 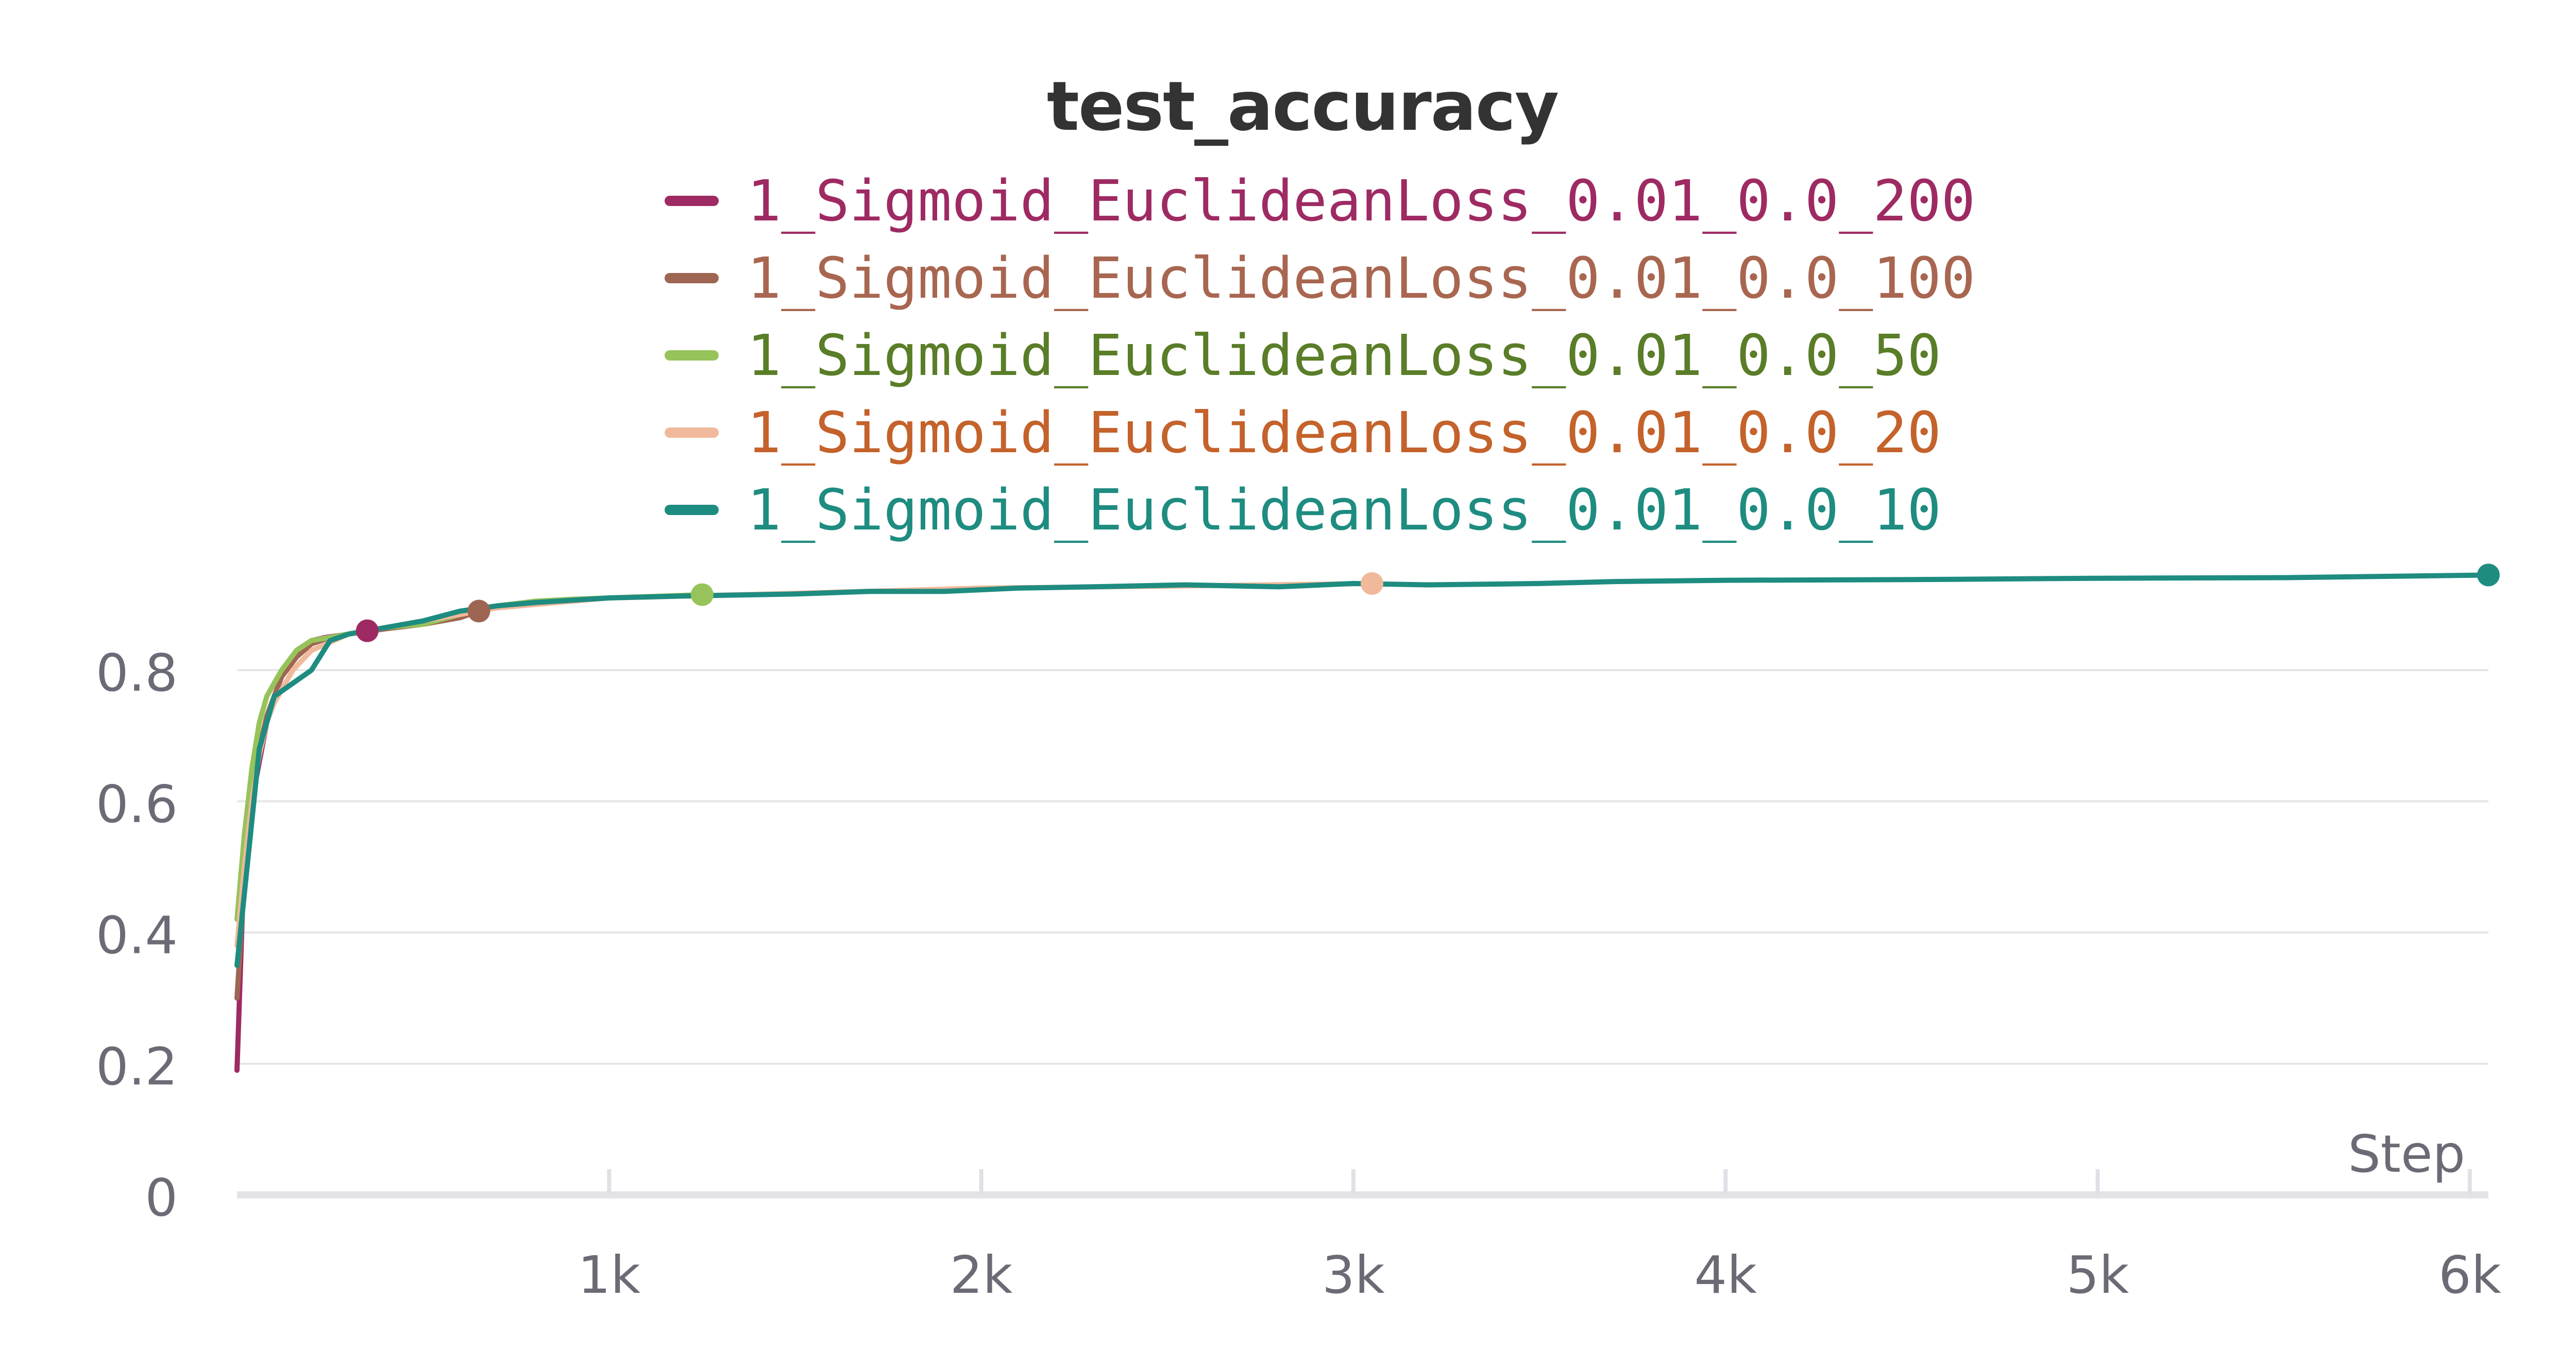 I want to click on legend-label: 1_Sigmoid_EuclideanLoss_0.01_0.0_10, so click(x=1344, y=510).